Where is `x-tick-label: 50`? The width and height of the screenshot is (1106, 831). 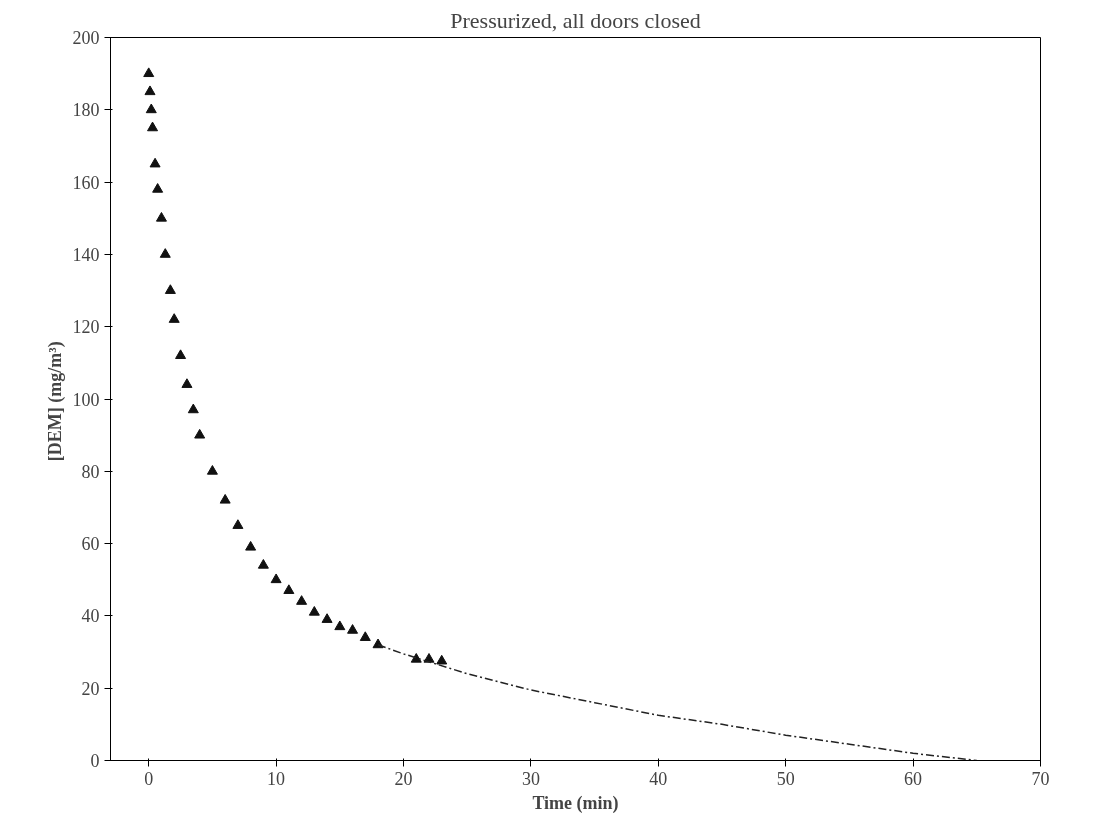
x-tick-label: 50 is located at coordinates (785, 778).